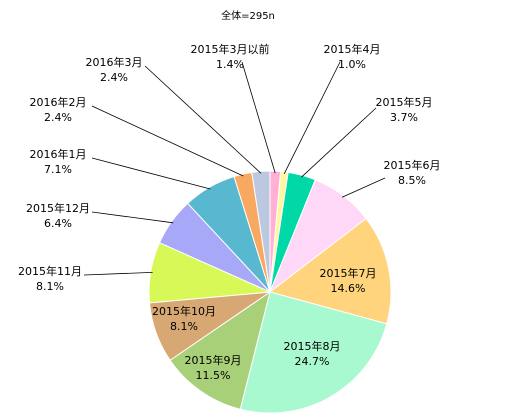 The height and width of the screenshot is (420, 522). Describe the element at coordinates (58, 154) in the screenshot. I see `slice-label: 2016年1月` at that location.